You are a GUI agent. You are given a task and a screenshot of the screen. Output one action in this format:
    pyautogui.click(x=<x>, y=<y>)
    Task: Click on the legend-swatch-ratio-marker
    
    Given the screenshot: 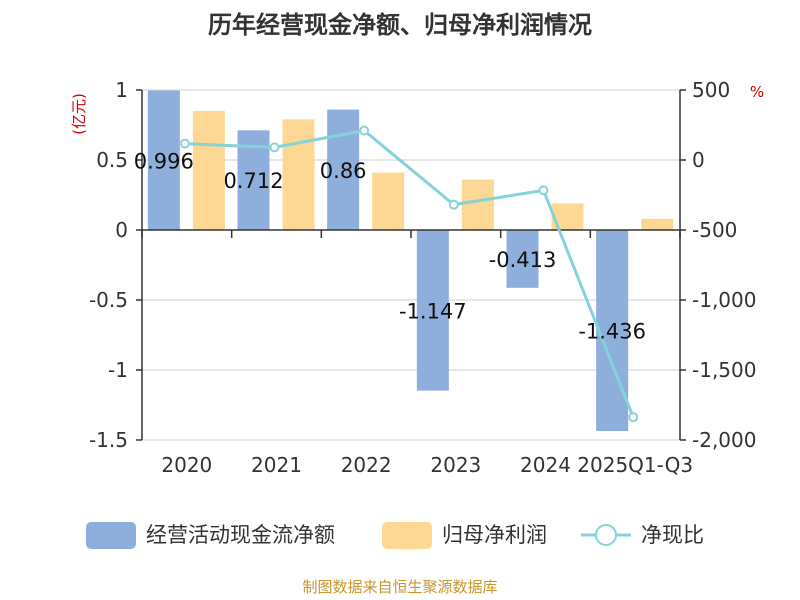 What is the action you would take?
    pyautogui.click(x=606, y=535)
    